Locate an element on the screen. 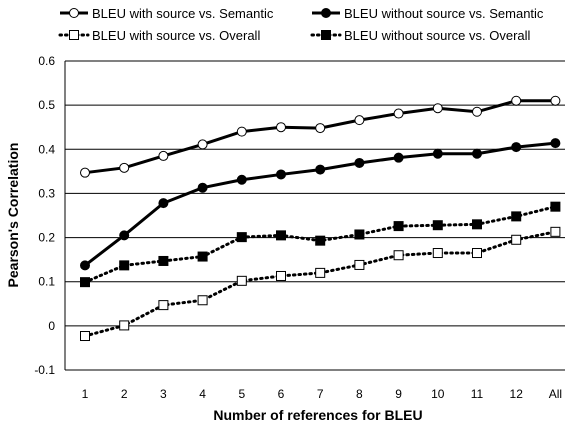 The height and width of the screenshot is (429, 577). legend-item: BLEU without source vs. Semantic is located at coordinates (428, 13).